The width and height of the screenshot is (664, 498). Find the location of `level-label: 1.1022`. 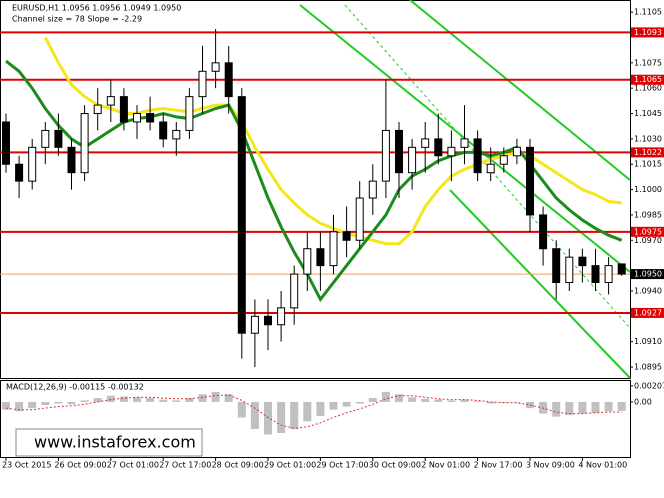

level-label: 1.1022 is located at coordinates (648, 152).